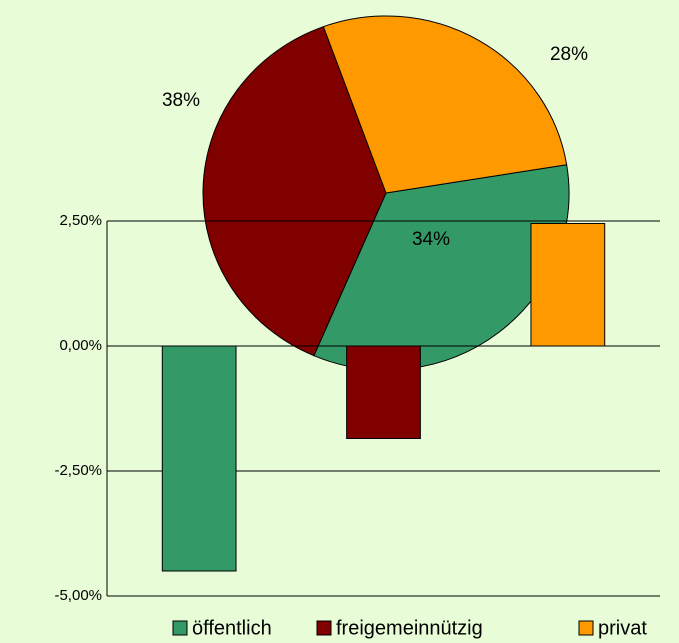 The image size is (679, 643). I want to click on pie-label: 34%, so click(431, 239).